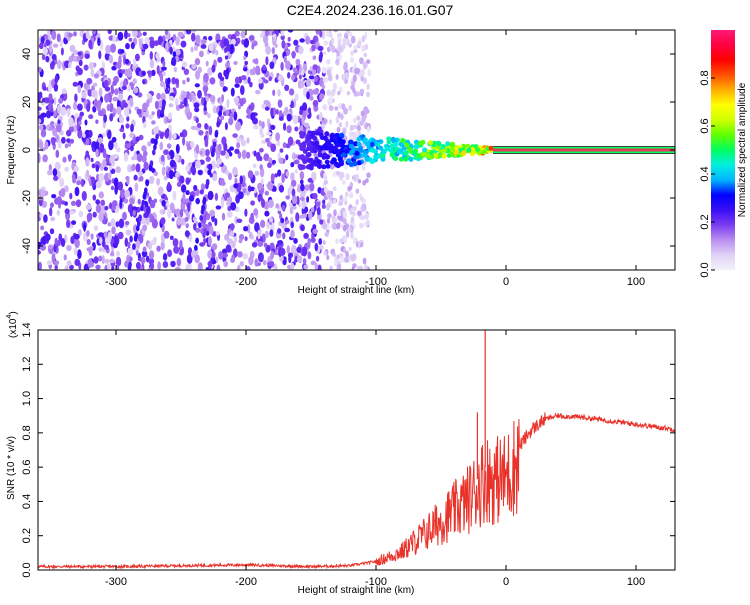  I want to click on x-tick-label: -300, so click(116, 282).